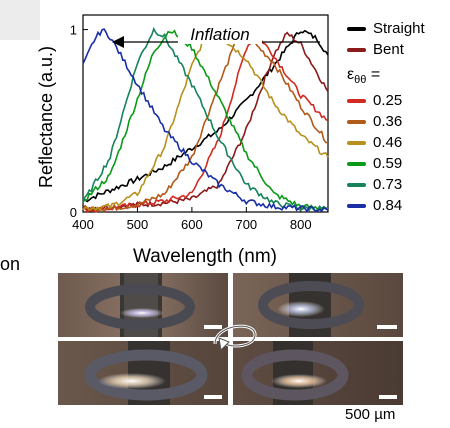 The height and width of the screenshot is (428, 450). I want to click on y-tick-label: 0, so click(73, 212).